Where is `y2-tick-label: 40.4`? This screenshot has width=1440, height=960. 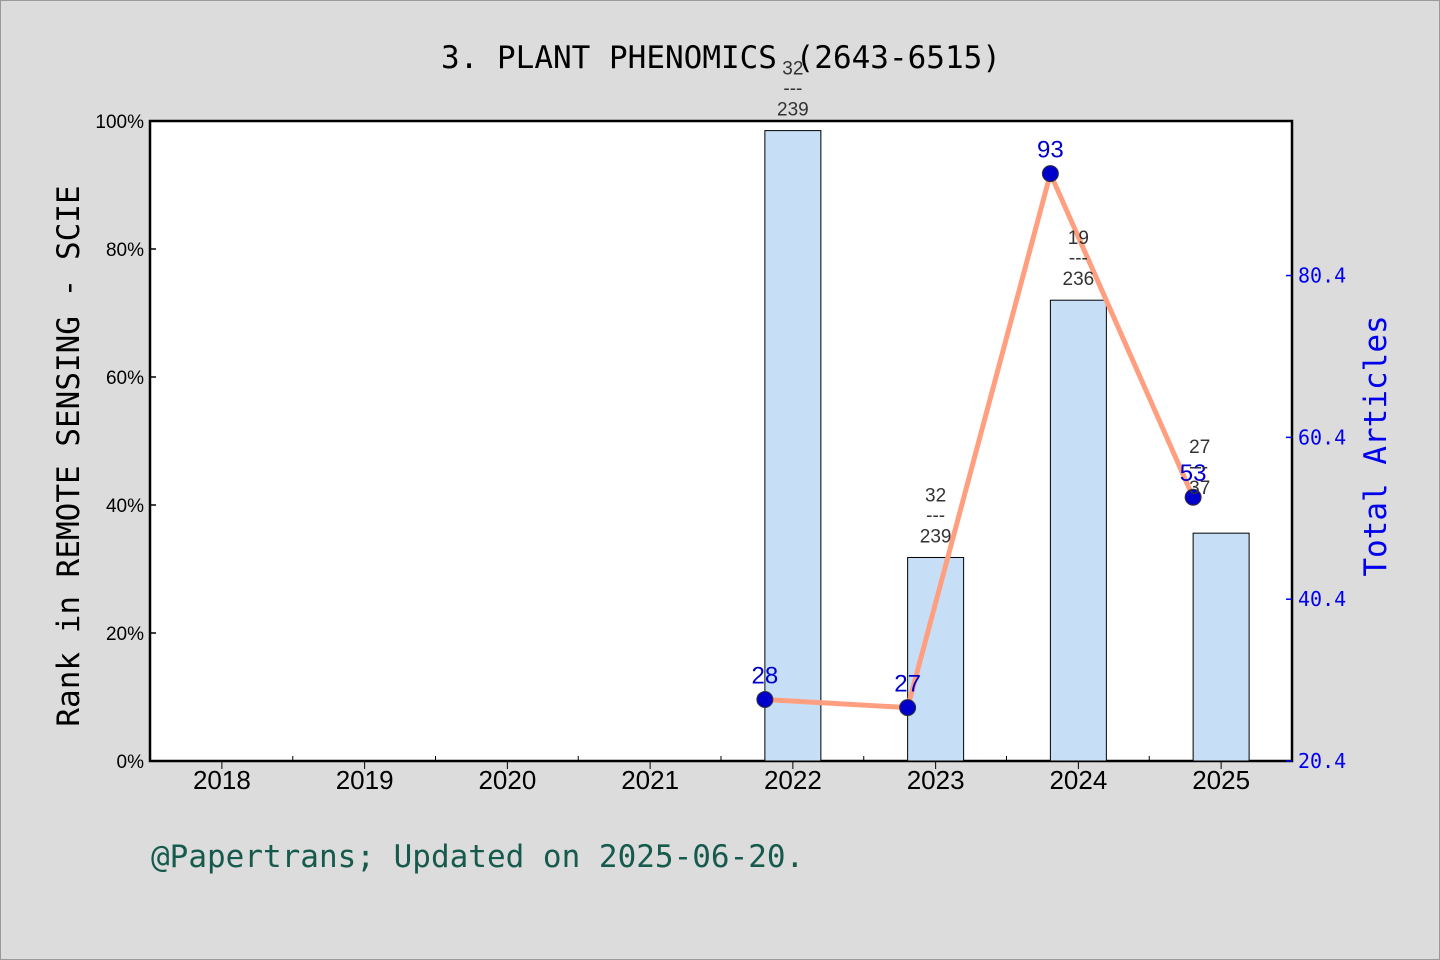
y2-tick-label: 40.4 is located at coordinates (1322, 599).